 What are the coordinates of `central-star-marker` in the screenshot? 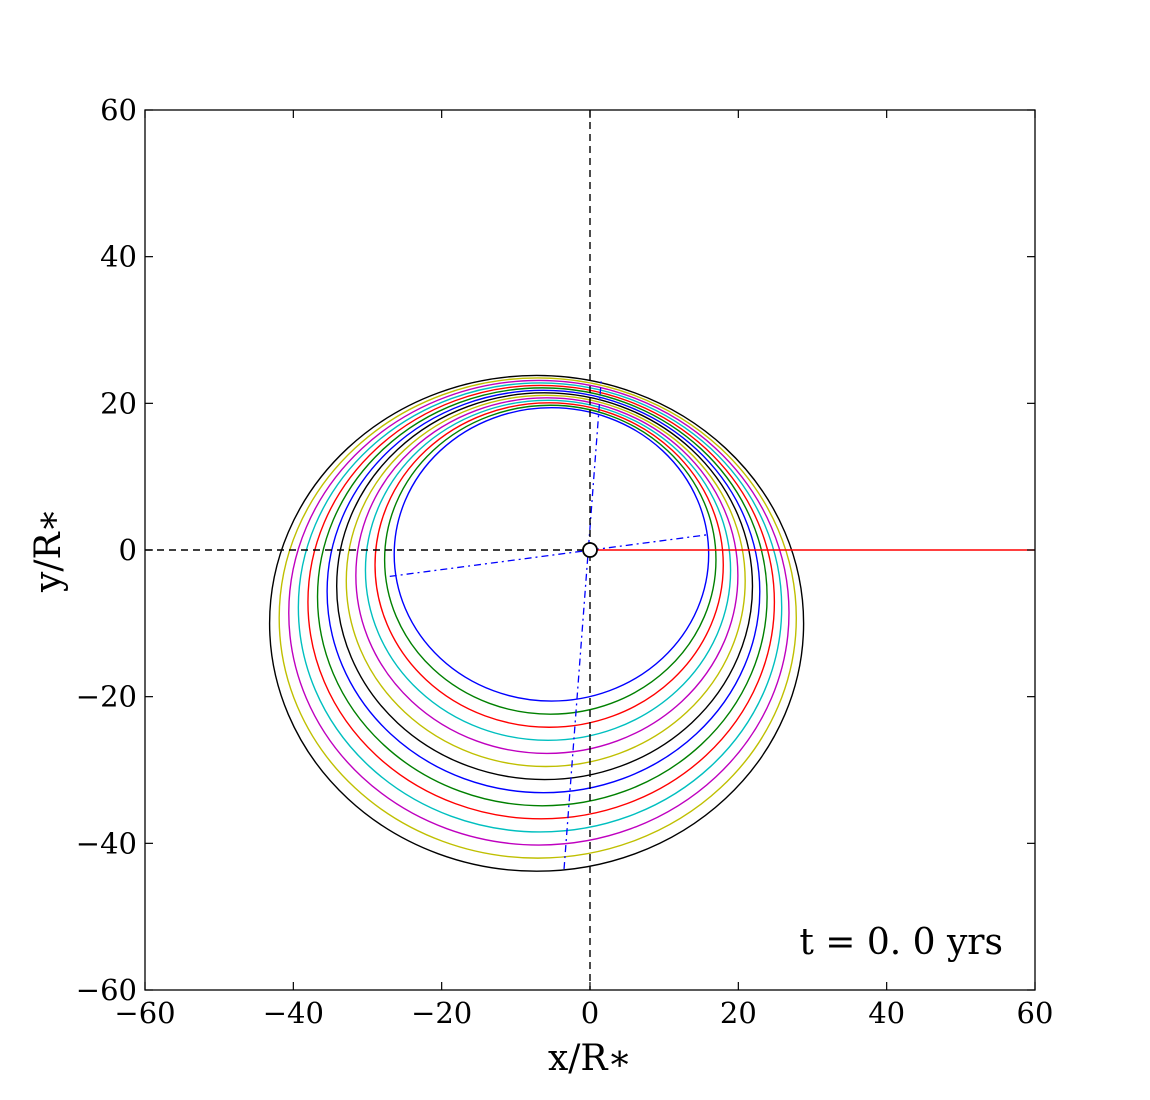 It's located at (590, 550).